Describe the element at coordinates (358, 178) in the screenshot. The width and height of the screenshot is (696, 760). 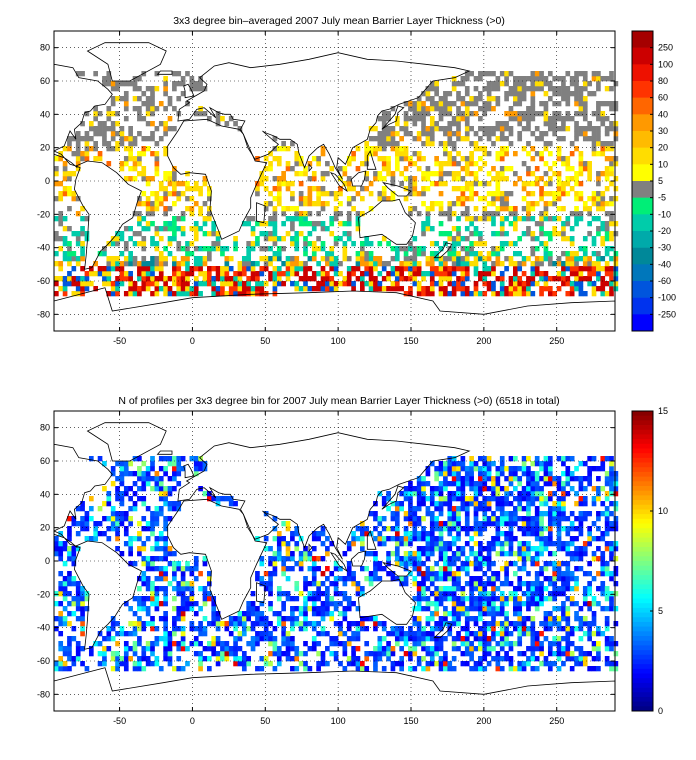
I see `coastline` at that location.